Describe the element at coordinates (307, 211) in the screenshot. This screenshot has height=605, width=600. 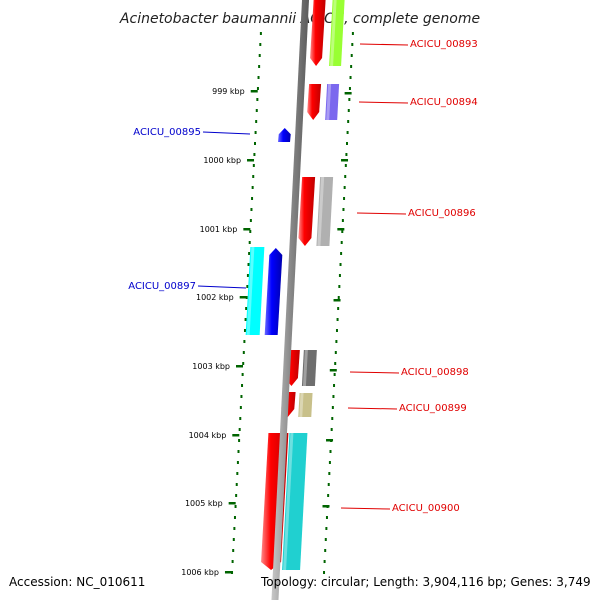
I see `gene-acicu-00896-cds-arrow` at that location.